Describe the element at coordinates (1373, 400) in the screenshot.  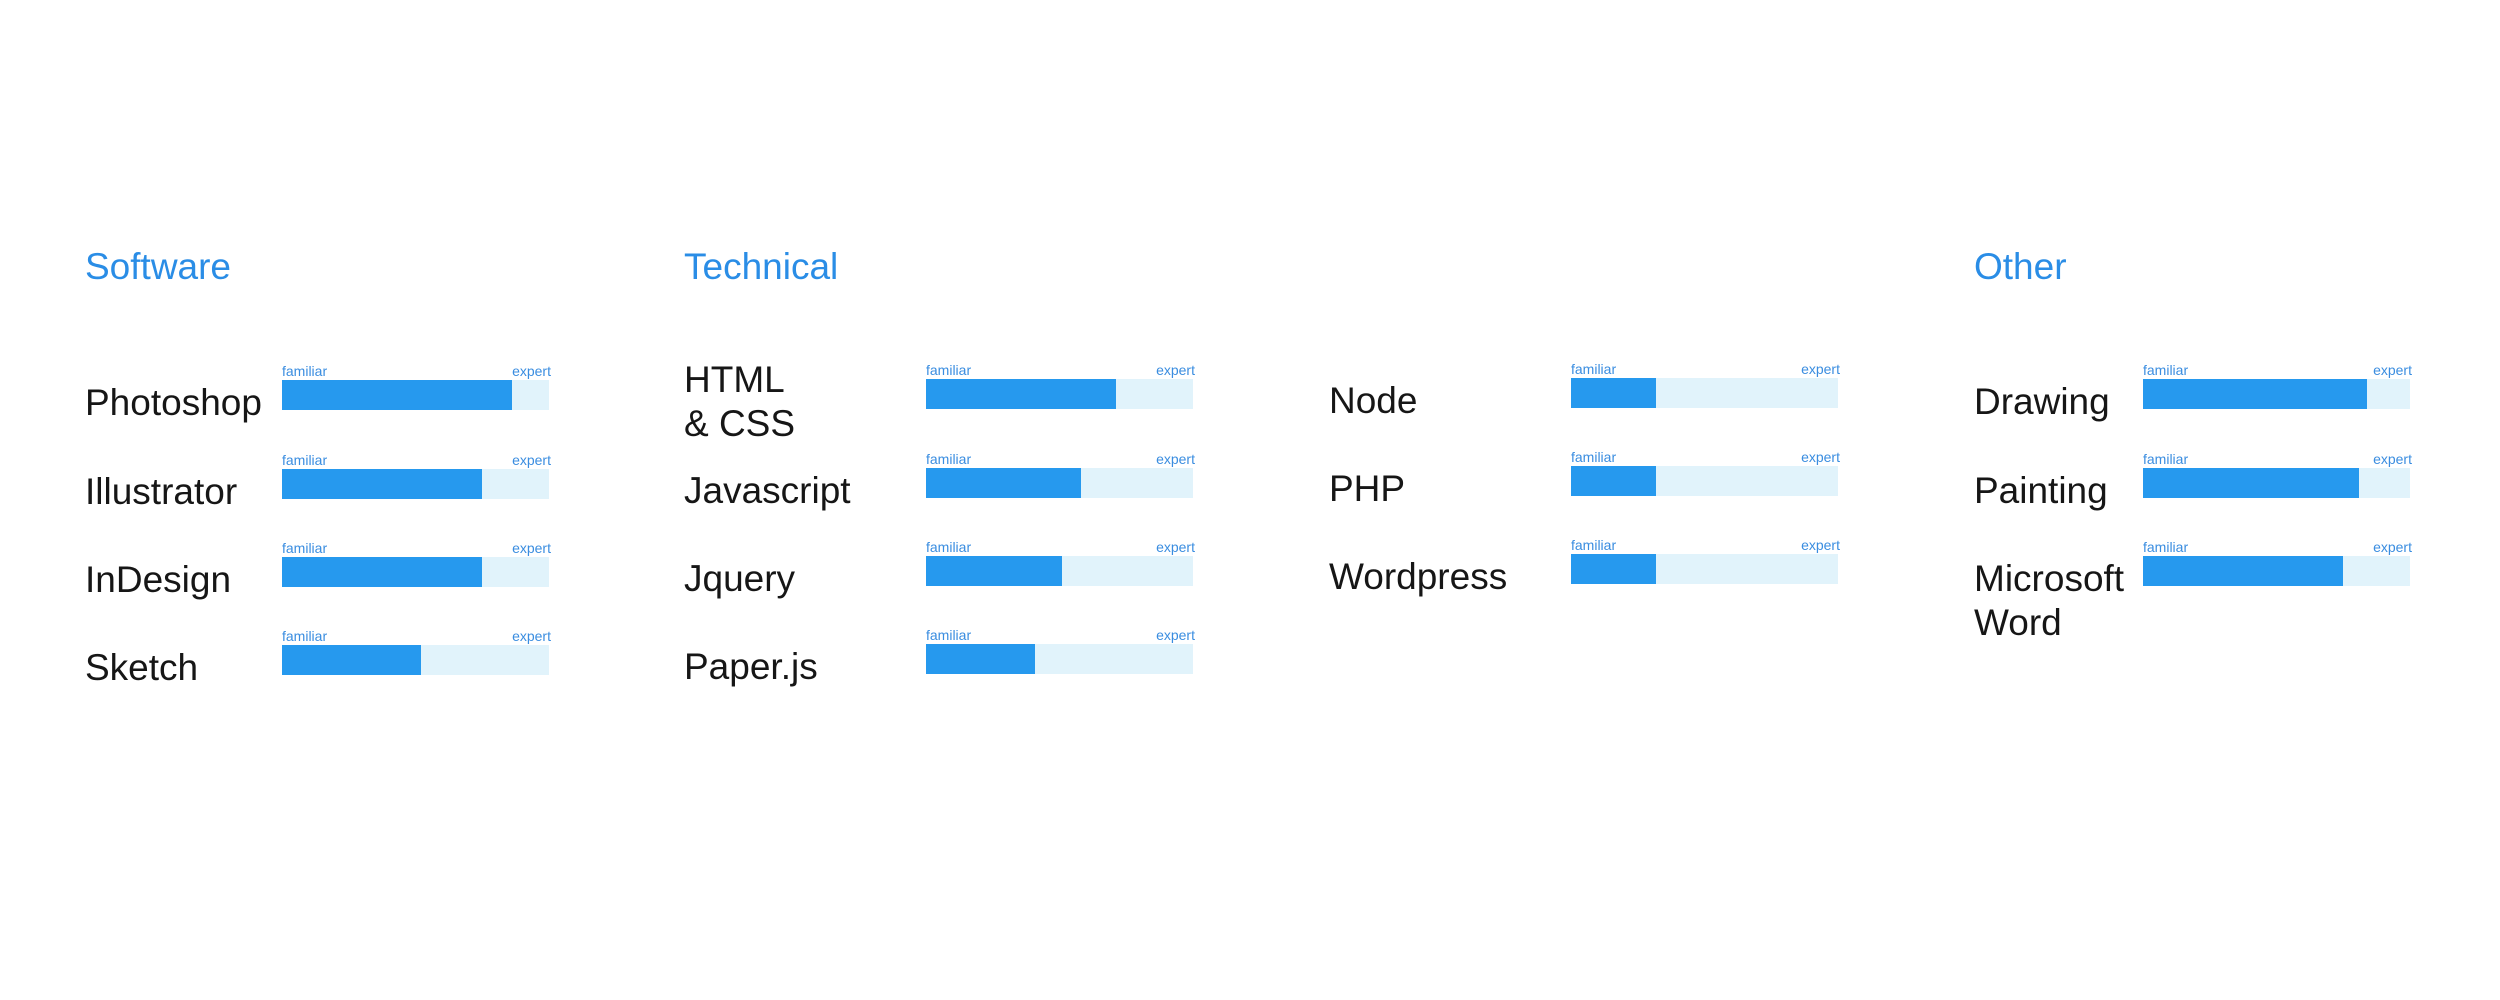
I see `skill-label: Node` at that location.